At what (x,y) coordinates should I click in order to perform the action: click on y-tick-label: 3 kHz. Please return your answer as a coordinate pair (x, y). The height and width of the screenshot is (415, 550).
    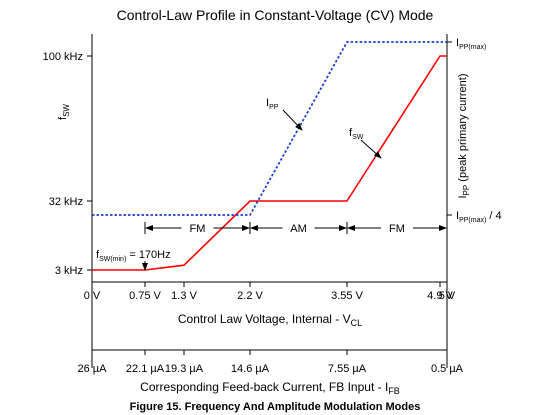
    Looking at the image, I should click on (69, 271).